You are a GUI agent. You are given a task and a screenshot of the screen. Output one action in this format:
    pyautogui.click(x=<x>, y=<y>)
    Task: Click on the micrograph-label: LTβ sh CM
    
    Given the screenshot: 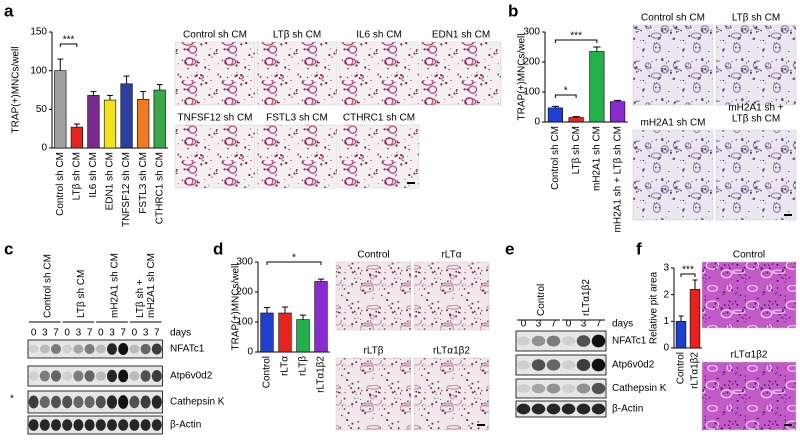 What is the action you would take?
    pyautogui.click(x=756, y=119)
    